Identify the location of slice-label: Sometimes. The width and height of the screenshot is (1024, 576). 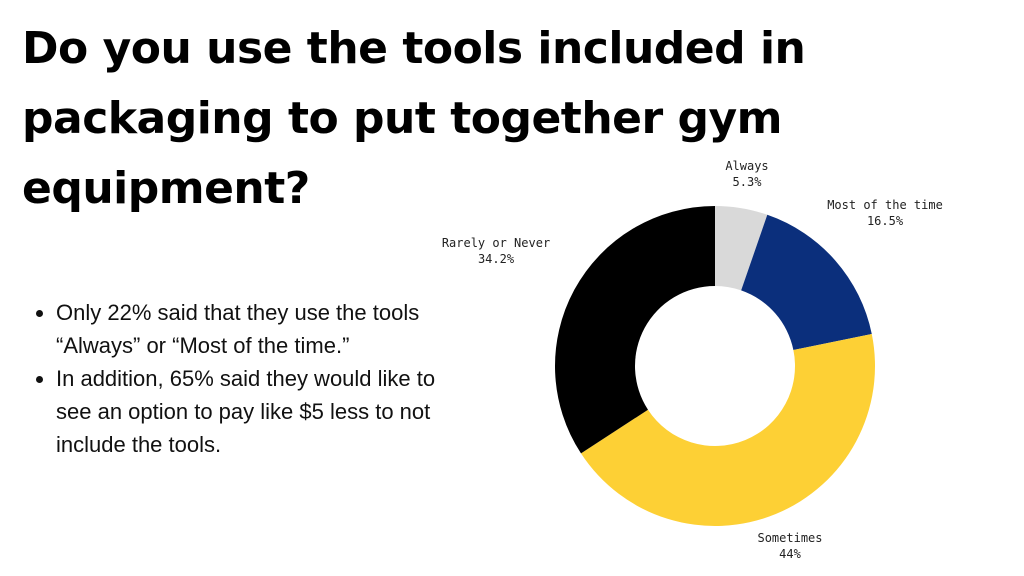
(789, 538).